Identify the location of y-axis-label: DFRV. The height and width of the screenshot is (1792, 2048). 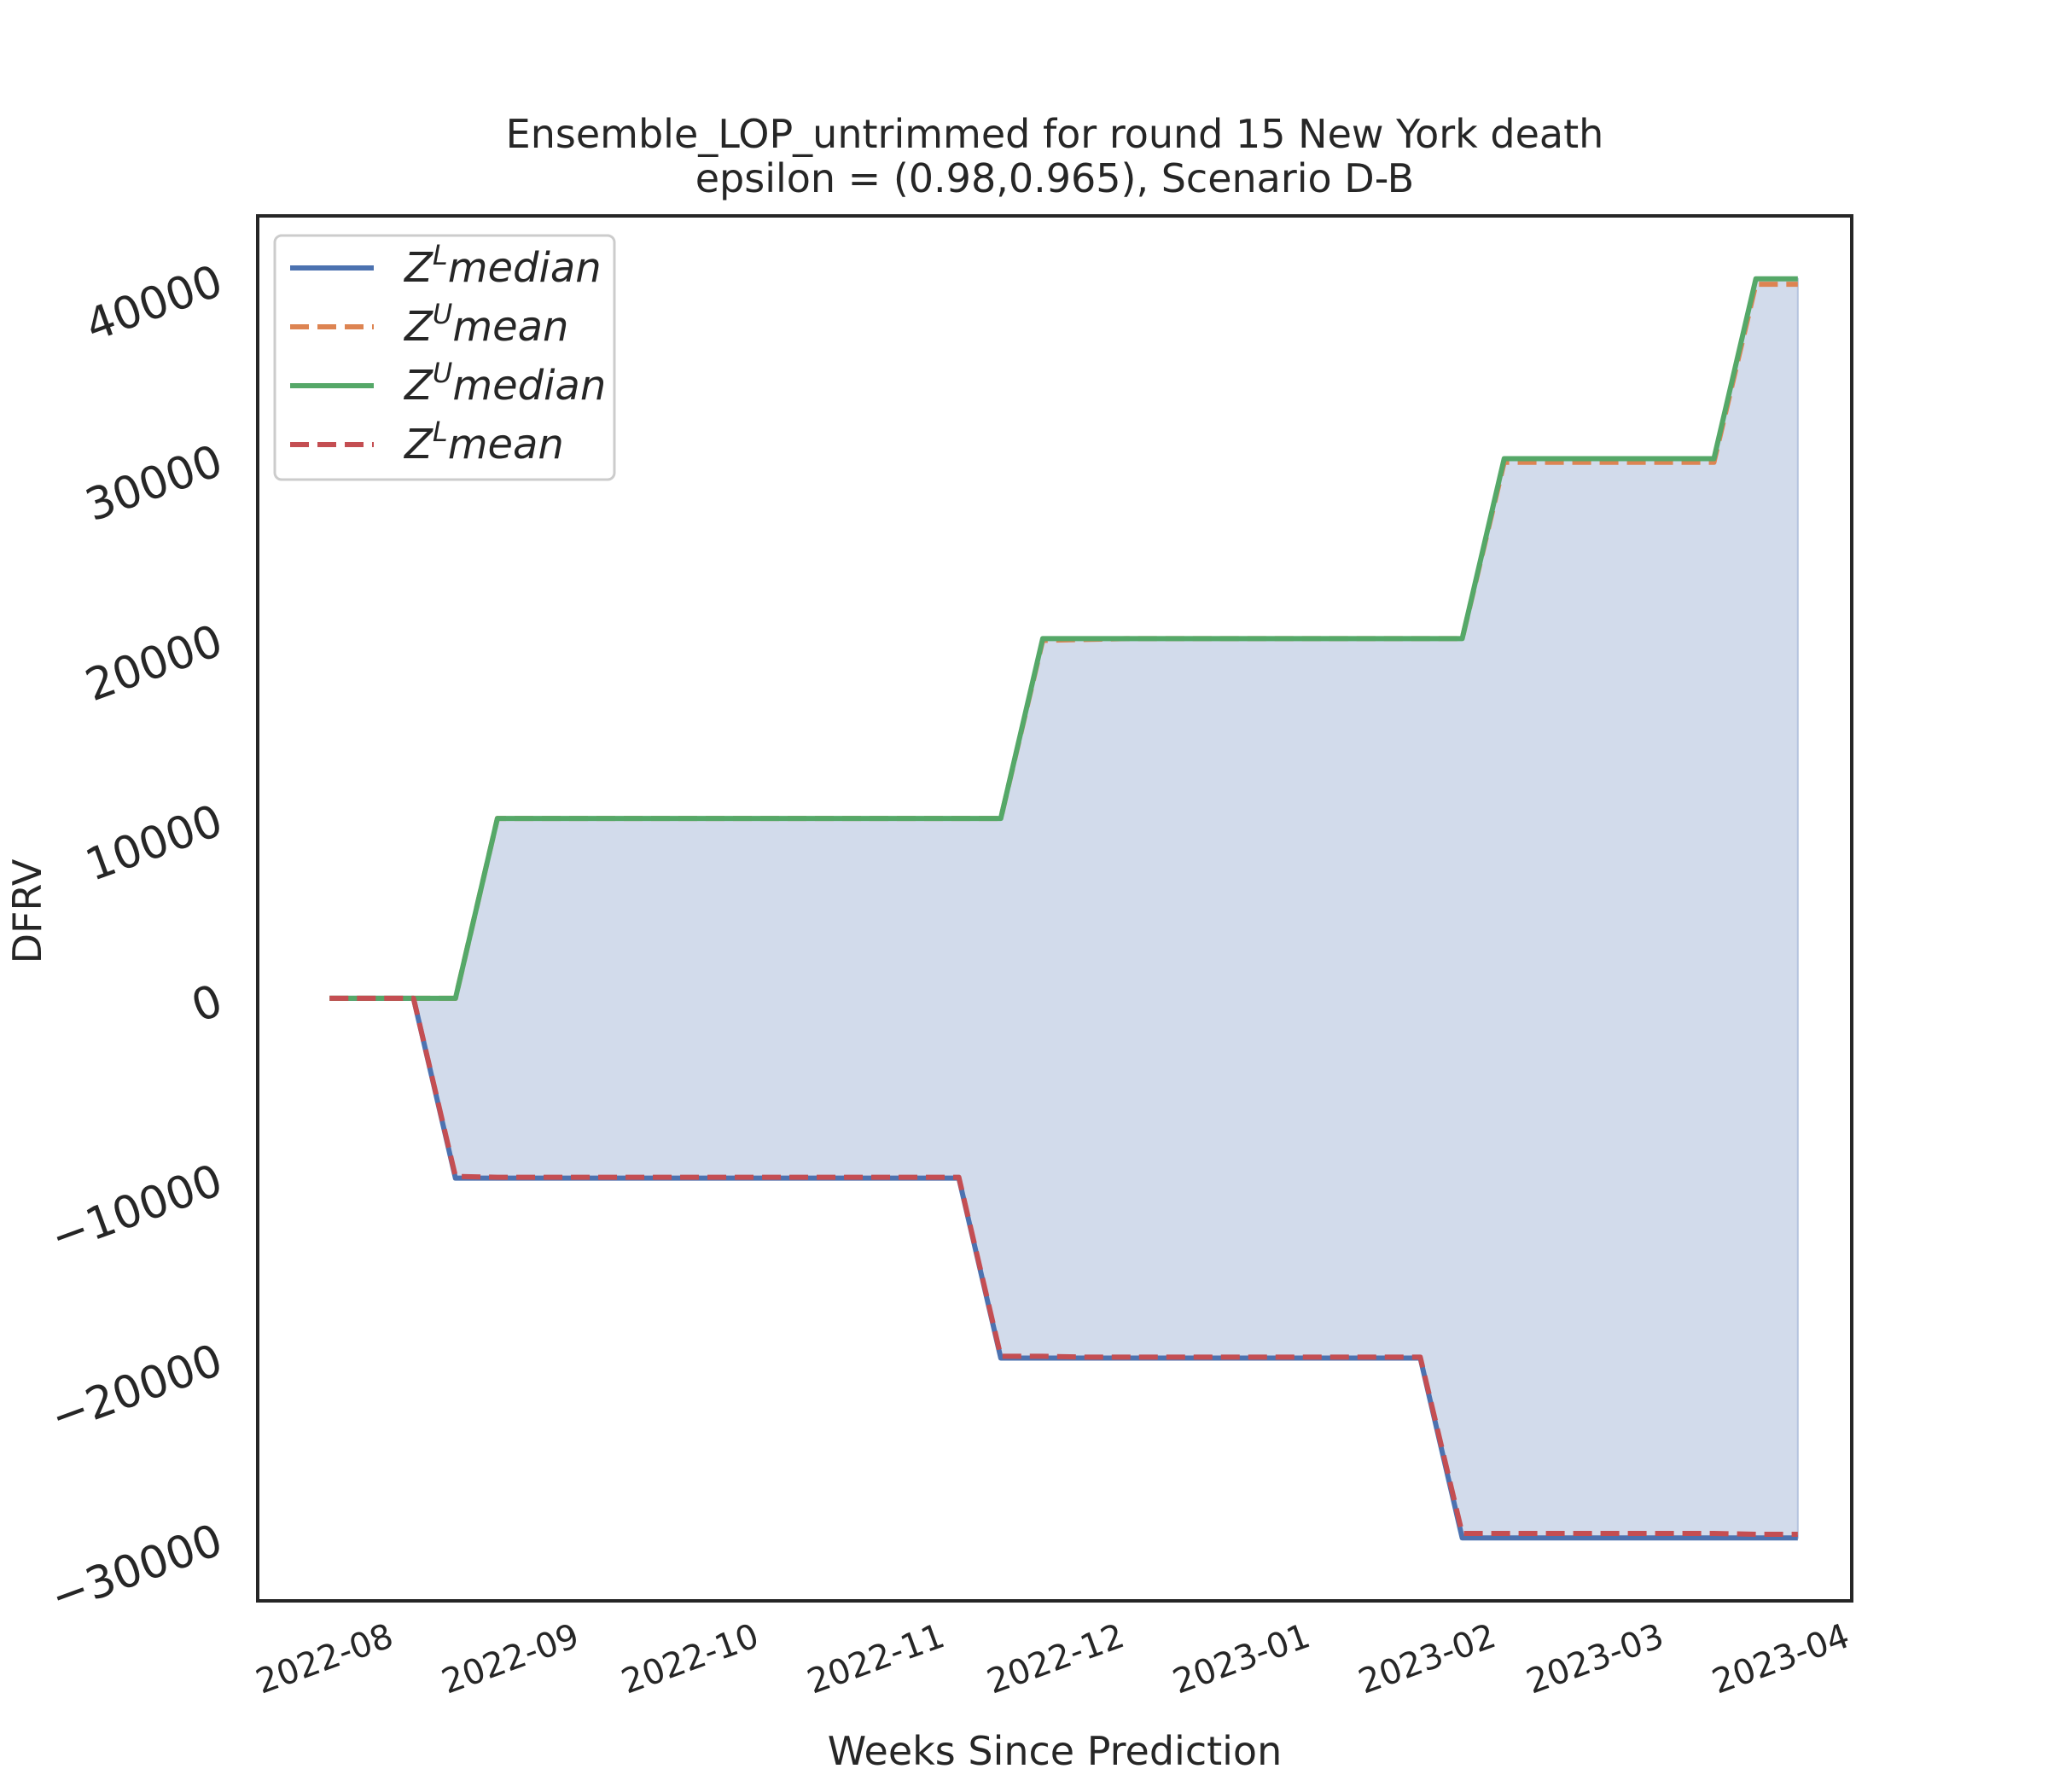
(27, 911).